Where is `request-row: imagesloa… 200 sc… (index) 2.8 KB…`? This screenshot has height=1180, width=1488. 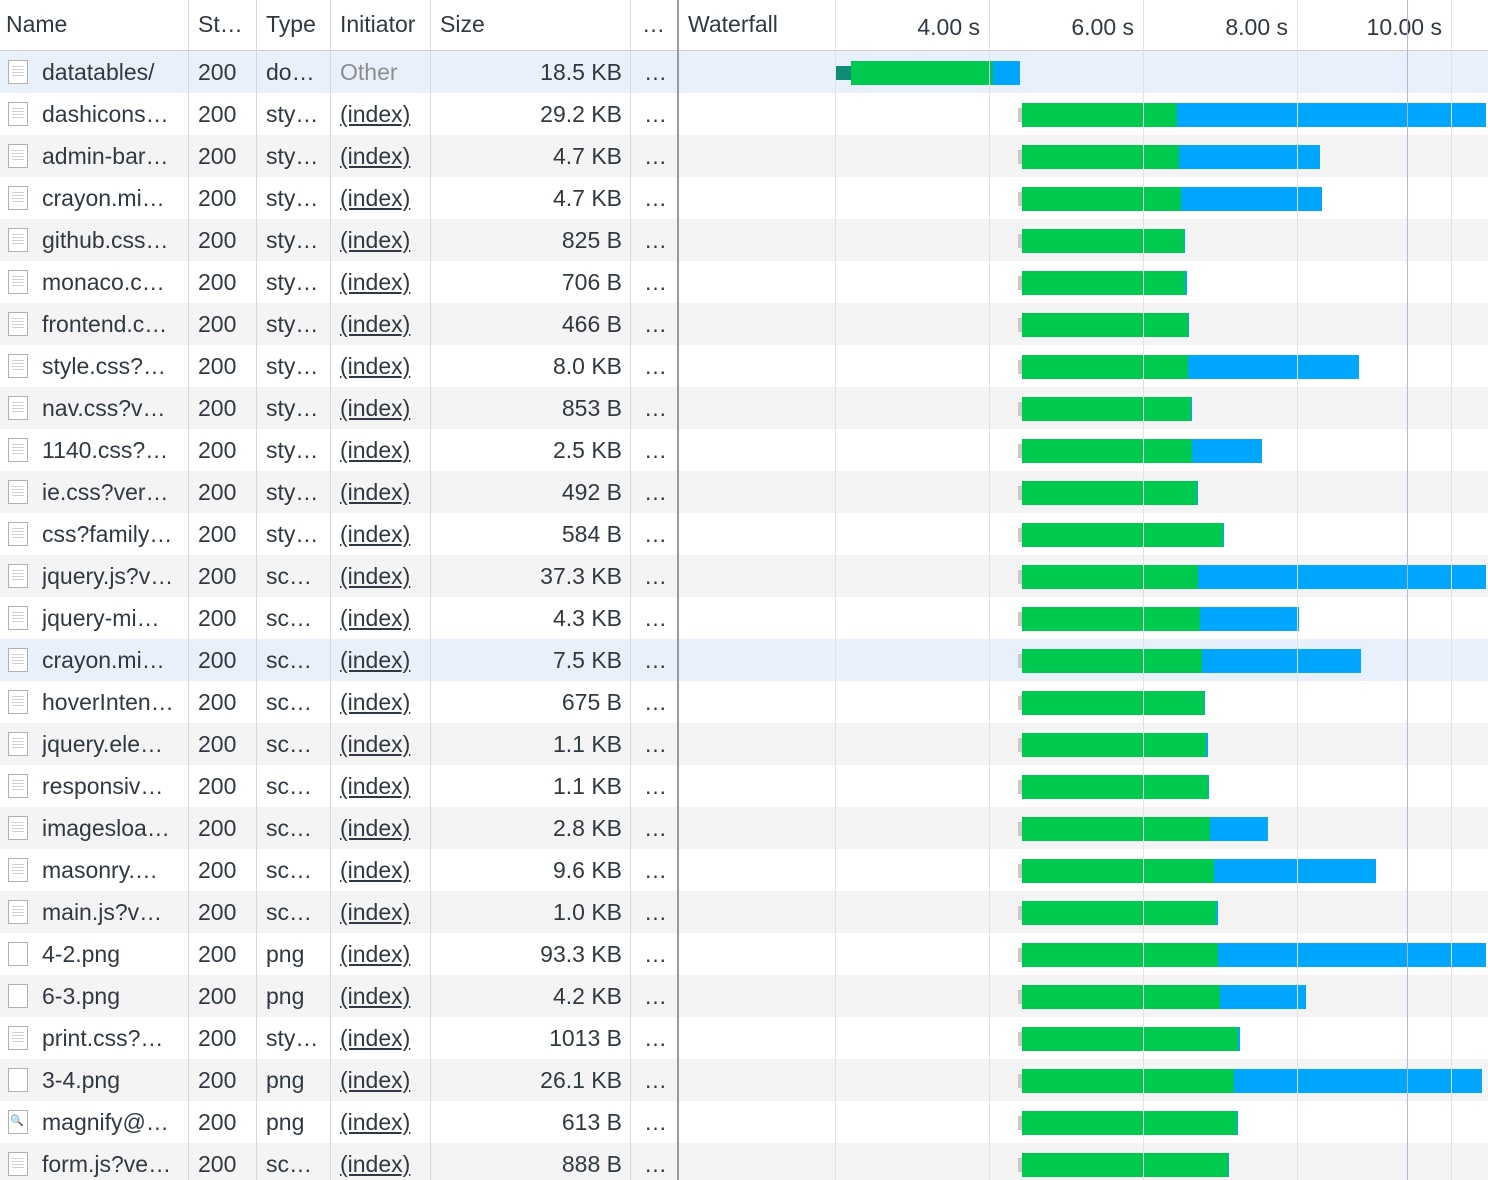
request-row: imagesloa… 200 sc… (index) 2.8 KB… is located at coordinates (744, 828).